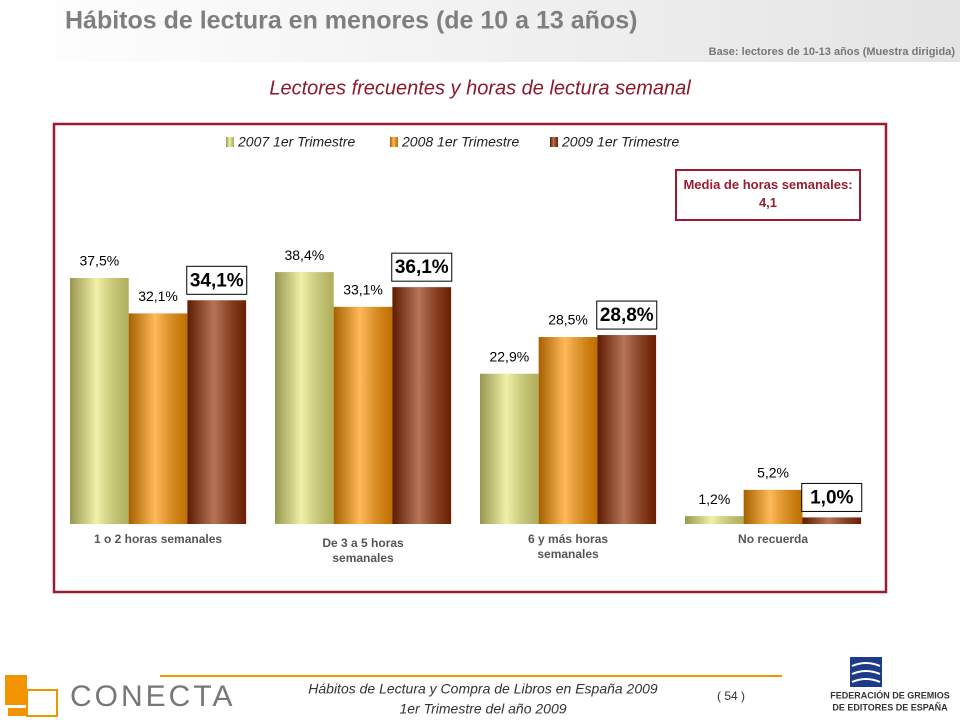 The height and width of the screenshot is (720, 960). What do you see at coordinates (890, 707) in the screenshot?
I see `logo-text: DE EDITORES DE ESPAÑA` at bounding box center [890, 707].